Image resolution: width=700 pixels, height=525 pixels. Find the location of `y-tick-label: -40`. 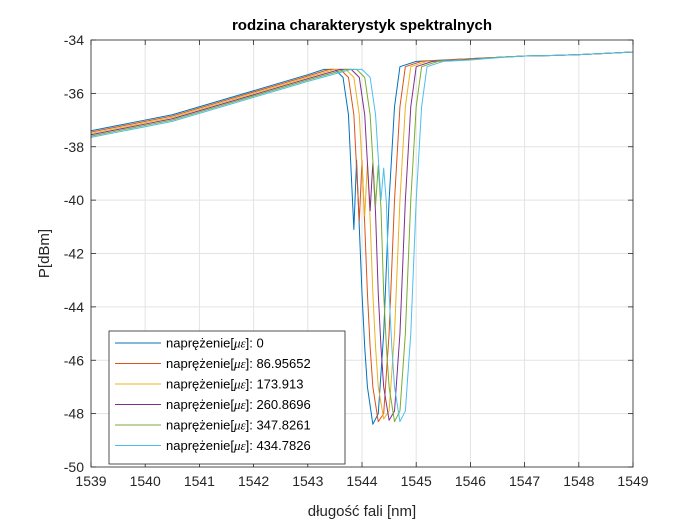

y-tick-label: -40 is located at coordinates (74, 200).